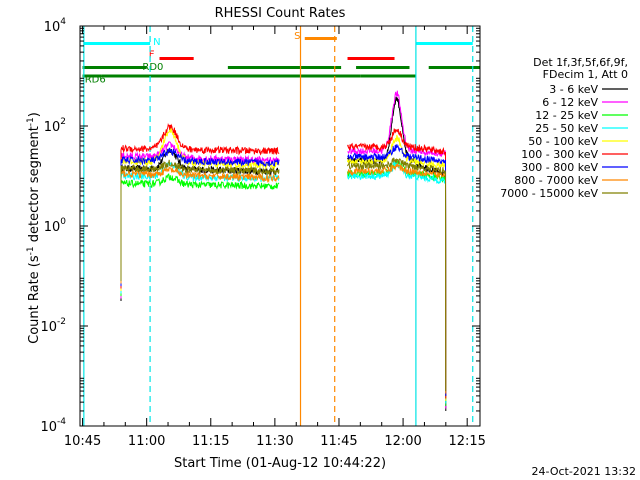  I want to click on legend-header-line: FDecim 1, Att 0, so click(585, 74).